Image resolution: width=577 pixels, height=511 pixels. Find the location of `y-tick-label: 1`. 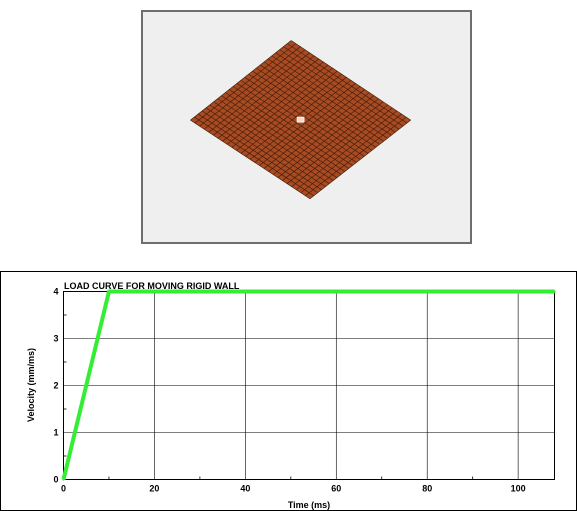

y-tick-label: 1 is located at coordinates (55, 433).